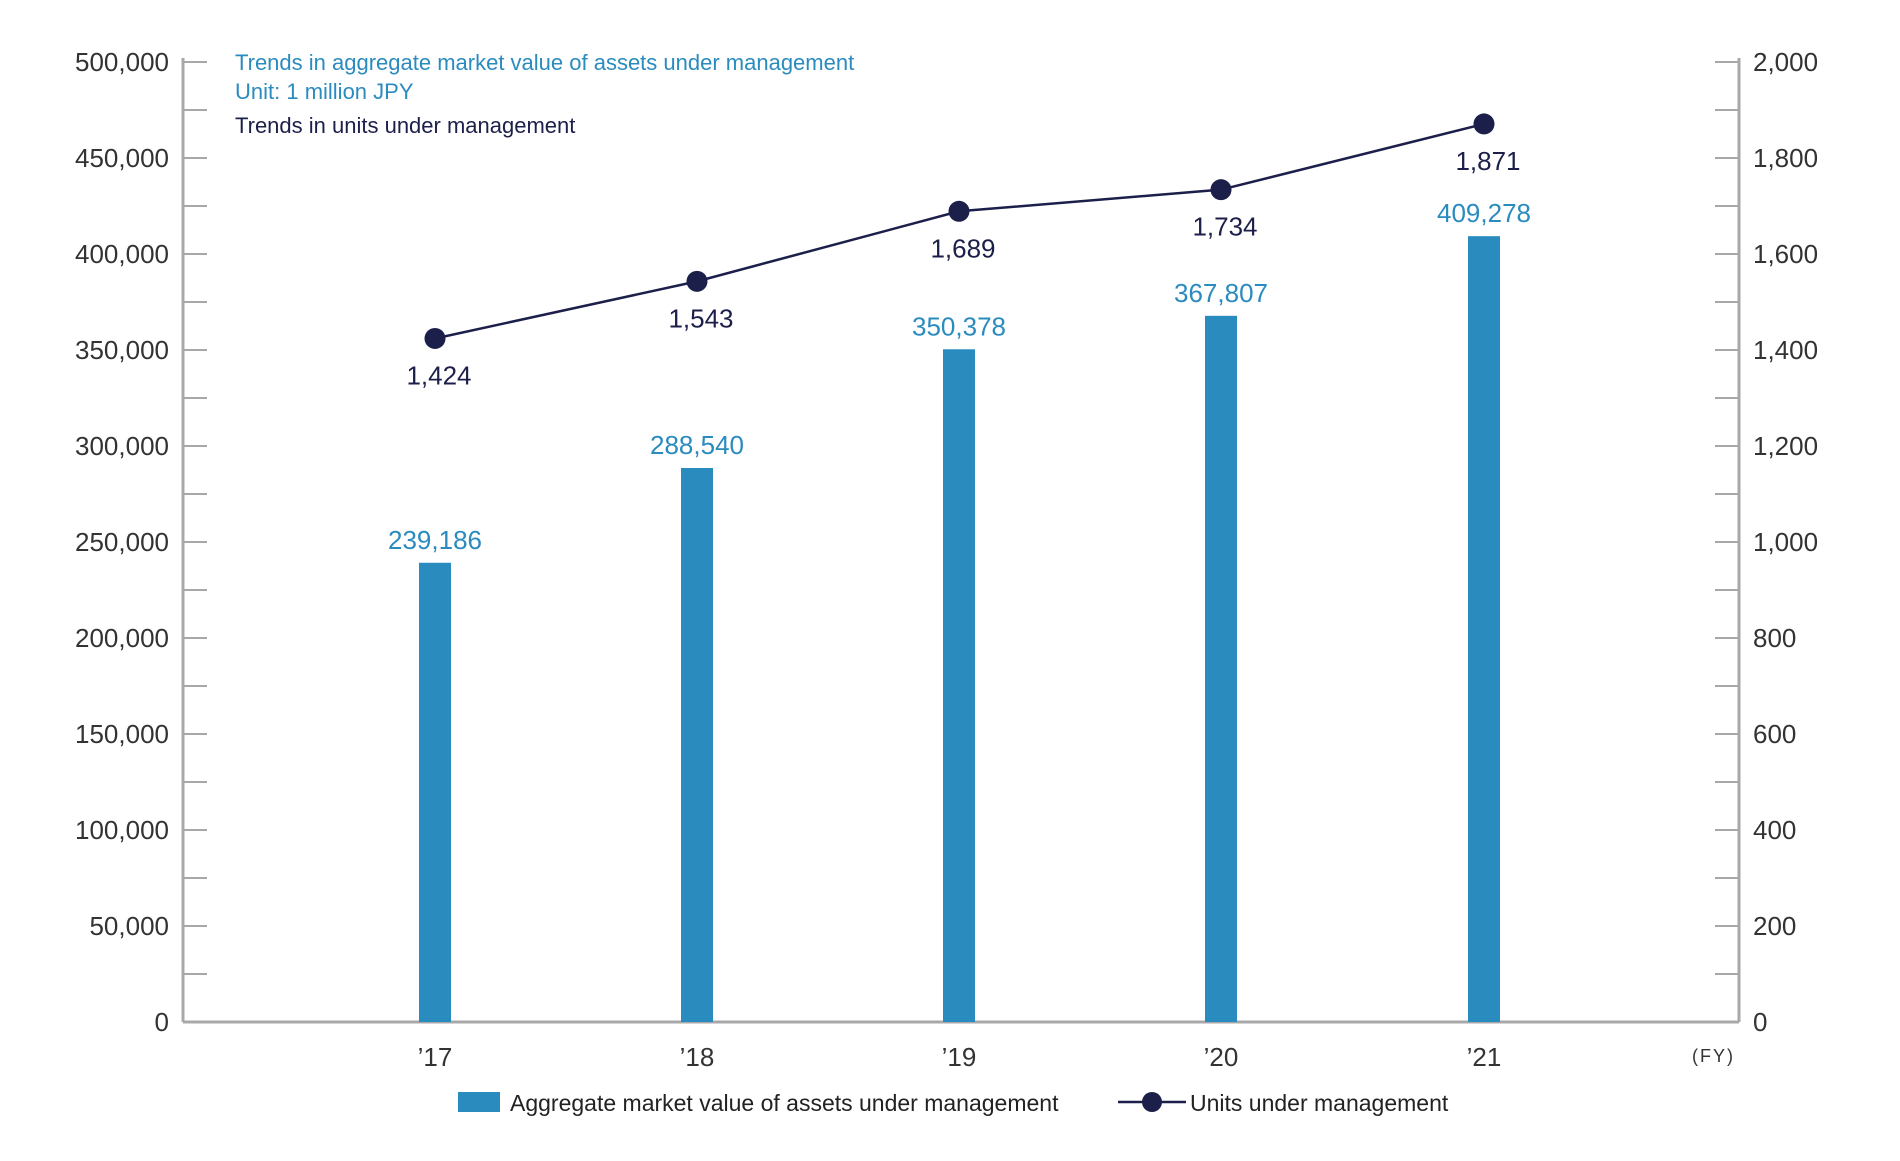 The width and height of the screenshot is (1900, 1161). What do you see at coordinates (697, 445) in the screenshot?
I see `bar-value-label: 288,540` at bounding box center [697, 445].